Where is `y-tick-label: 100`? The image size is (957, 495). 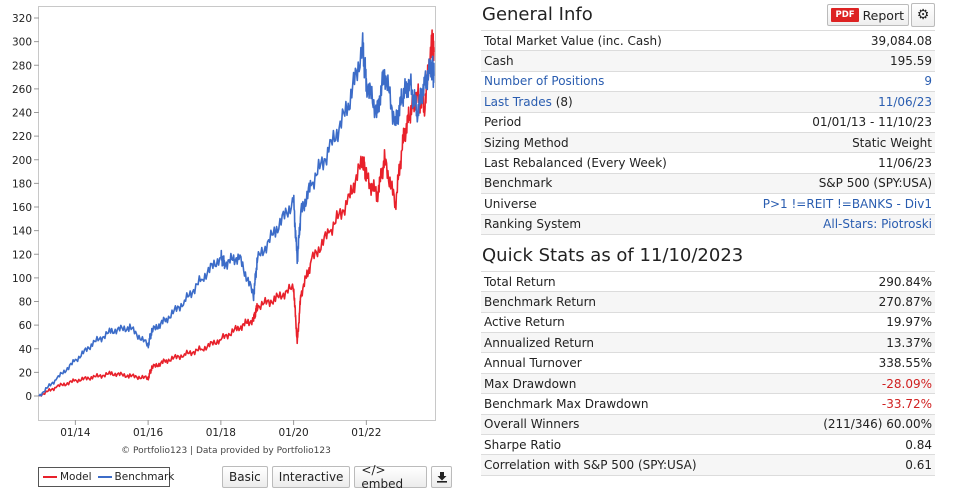 y-tick-label: 100 is located at coordinates (22, 279).